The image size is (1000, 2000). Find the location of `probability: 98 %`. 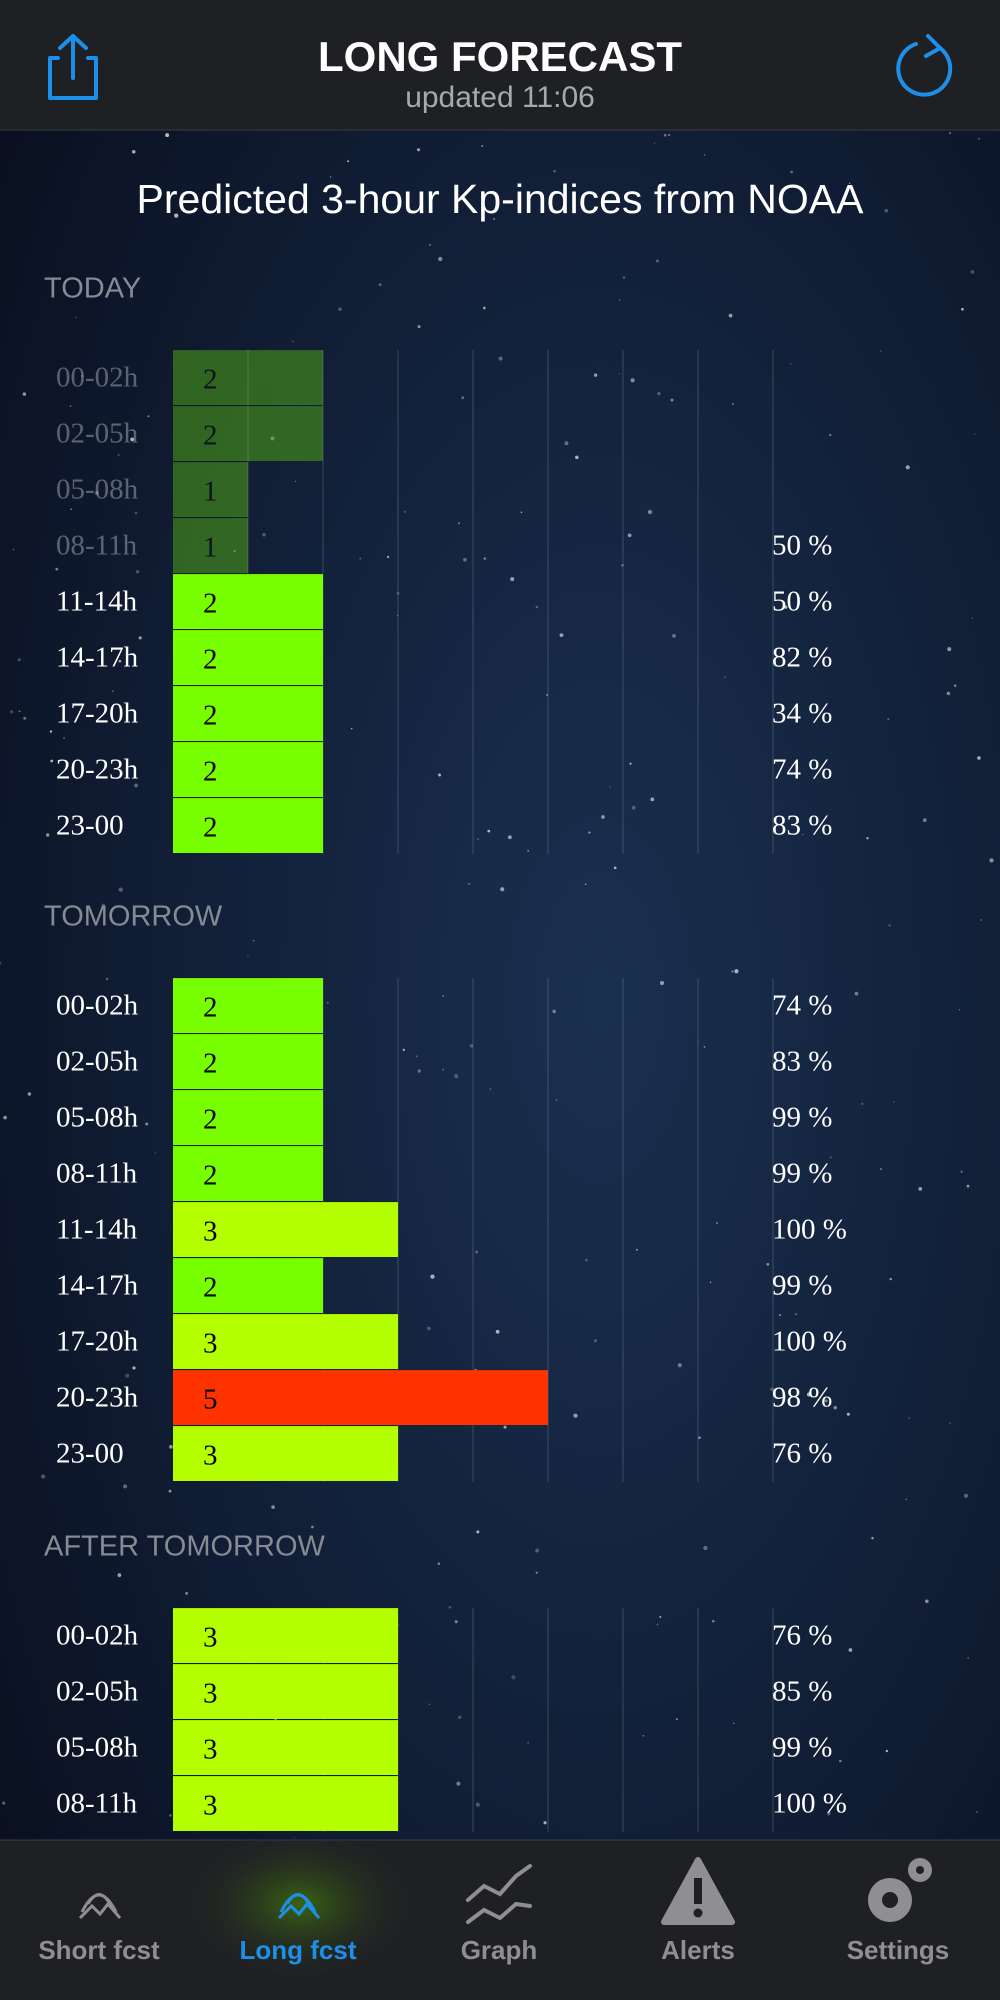

probability: 98 % is located at coordinates (802, 1398).